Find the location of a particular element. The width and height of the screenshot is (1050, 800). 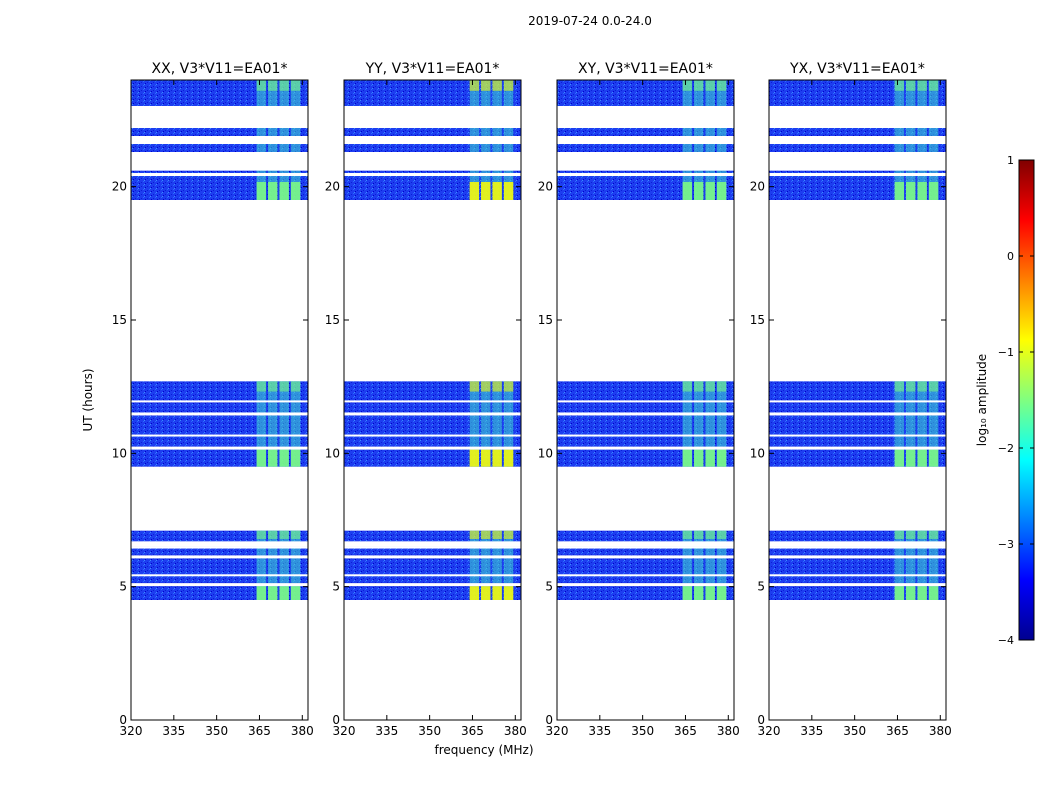

data-block is located at coordinates (432, 424).